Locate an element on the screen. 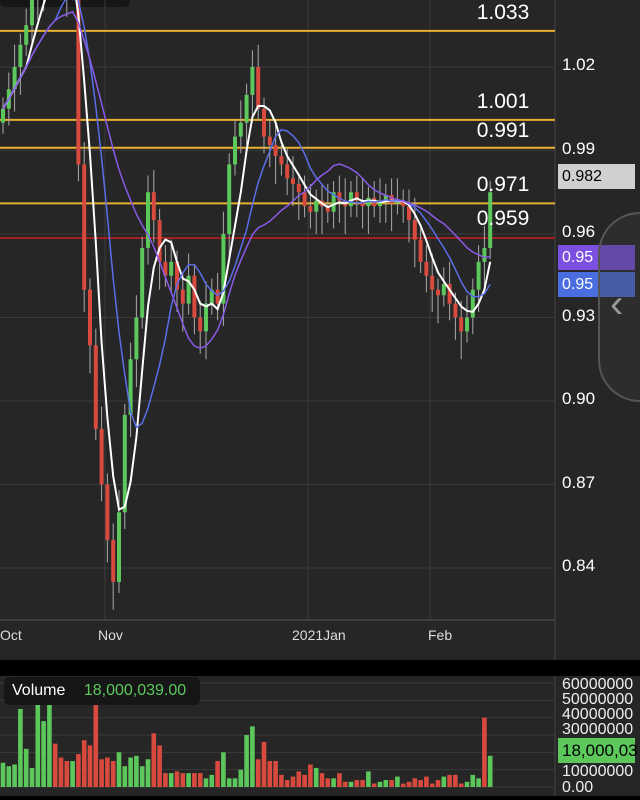 This screenshot has width=640, height=800. volume-tick-label: 0.00 is located at coordinates (578, 787).